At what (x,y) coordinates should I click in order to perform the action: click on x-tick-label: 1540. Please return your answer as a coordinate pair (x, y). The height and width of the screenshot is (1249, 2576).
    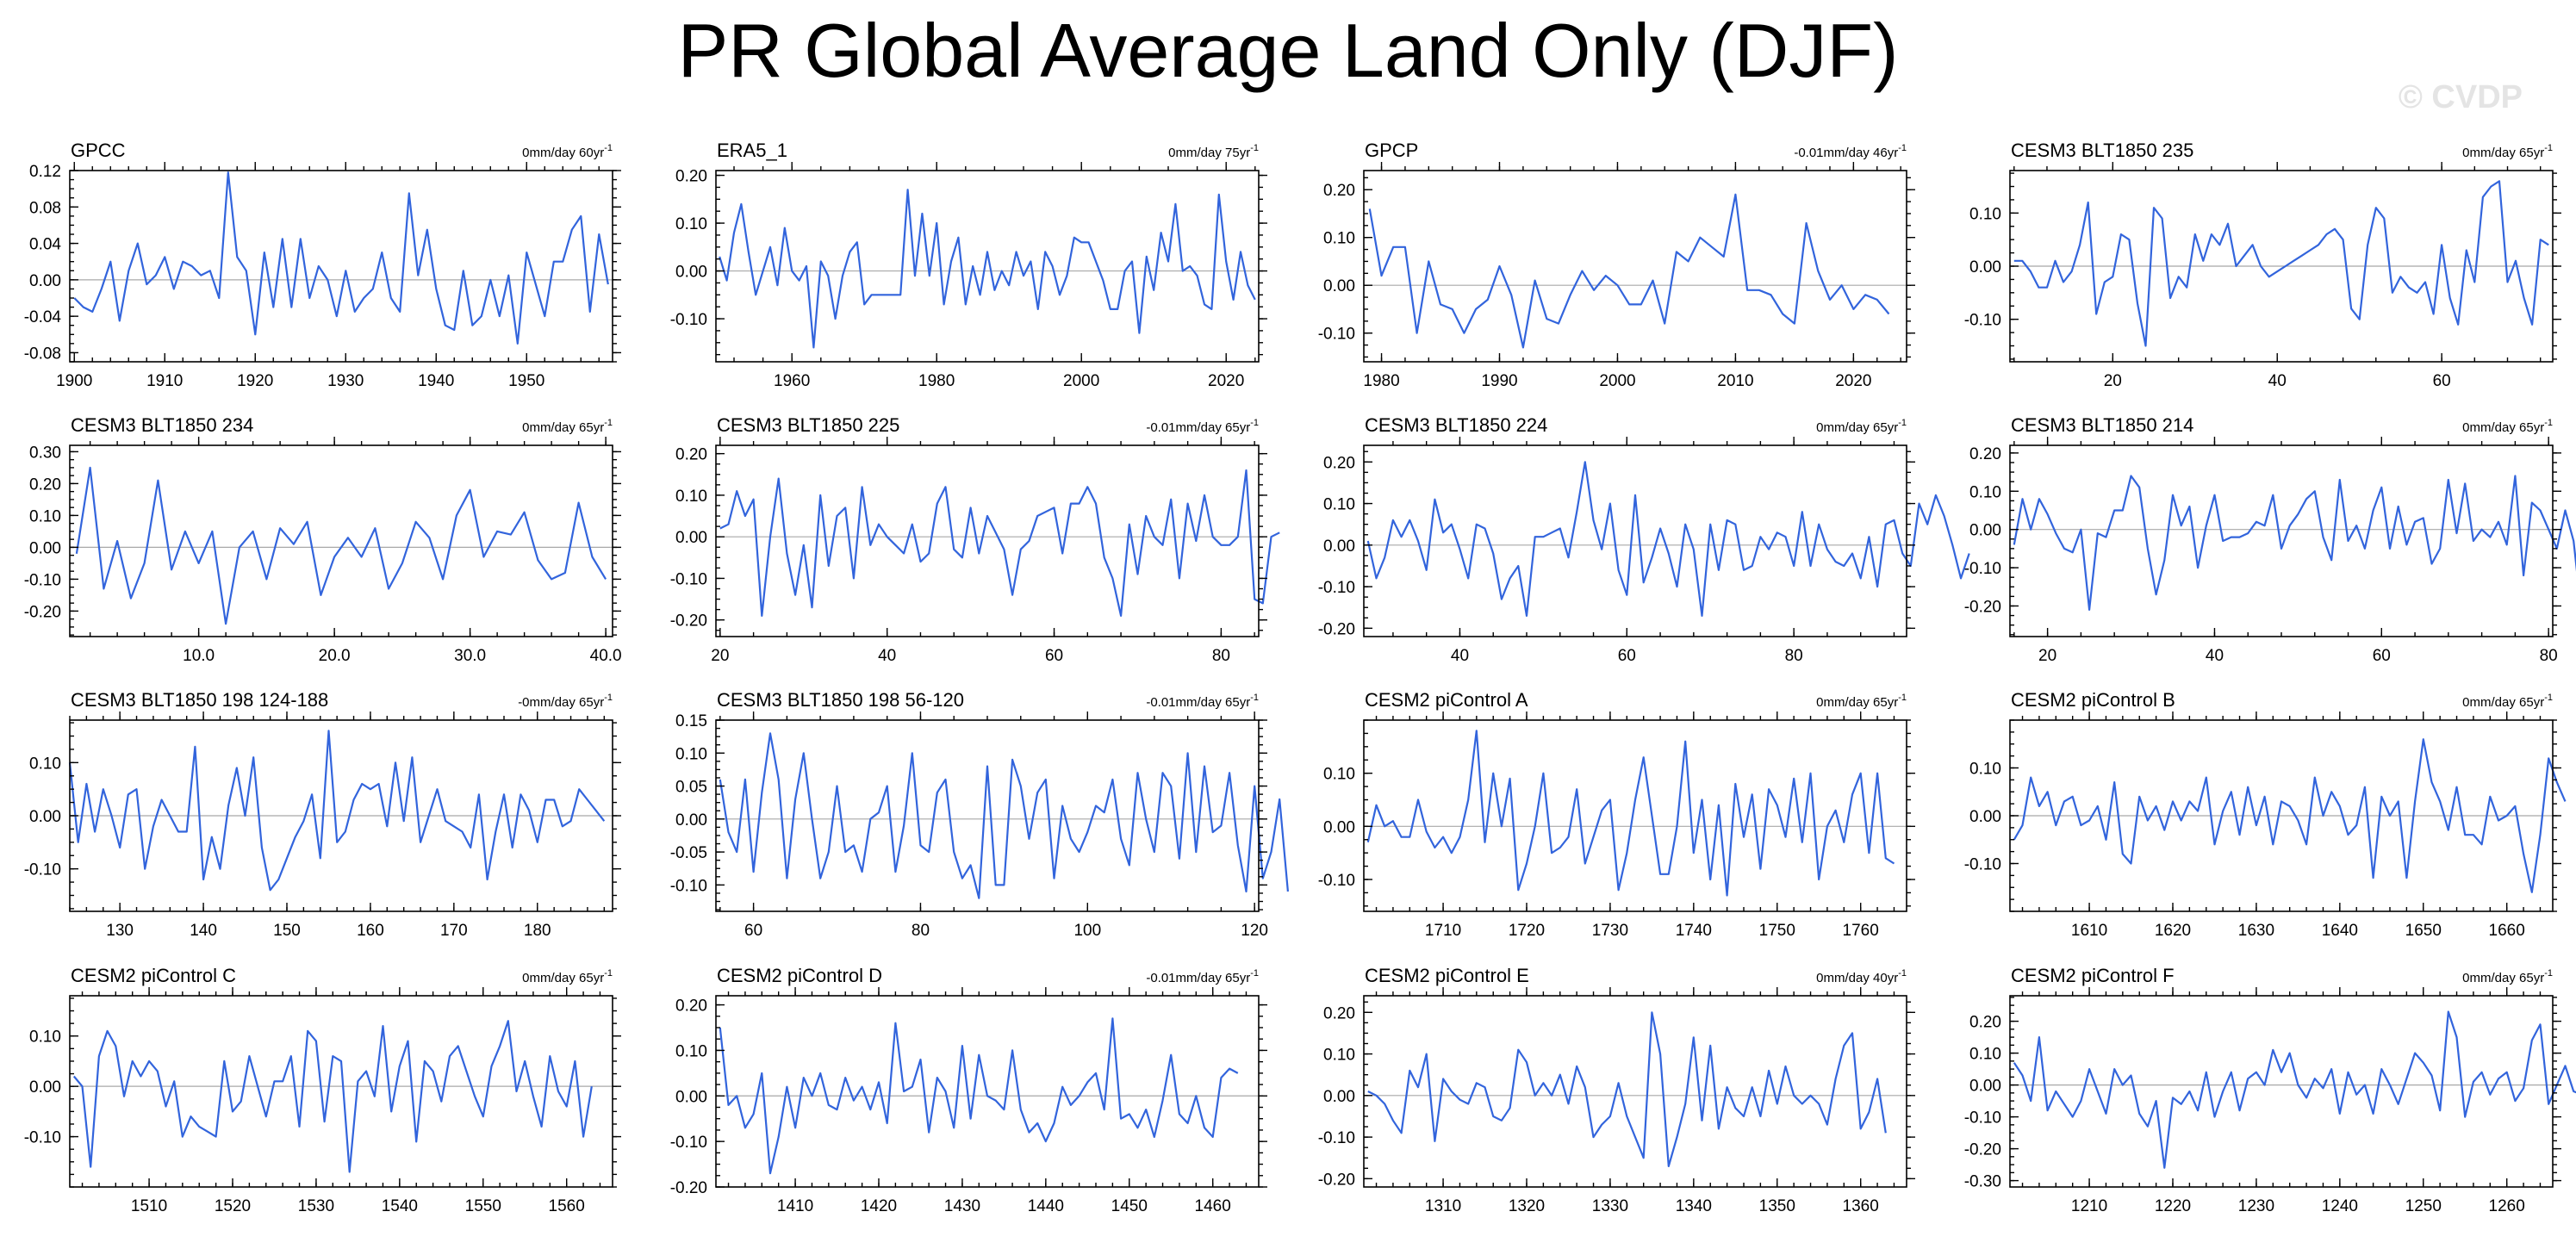
    Looking at the image, I should click on (400, 1206).